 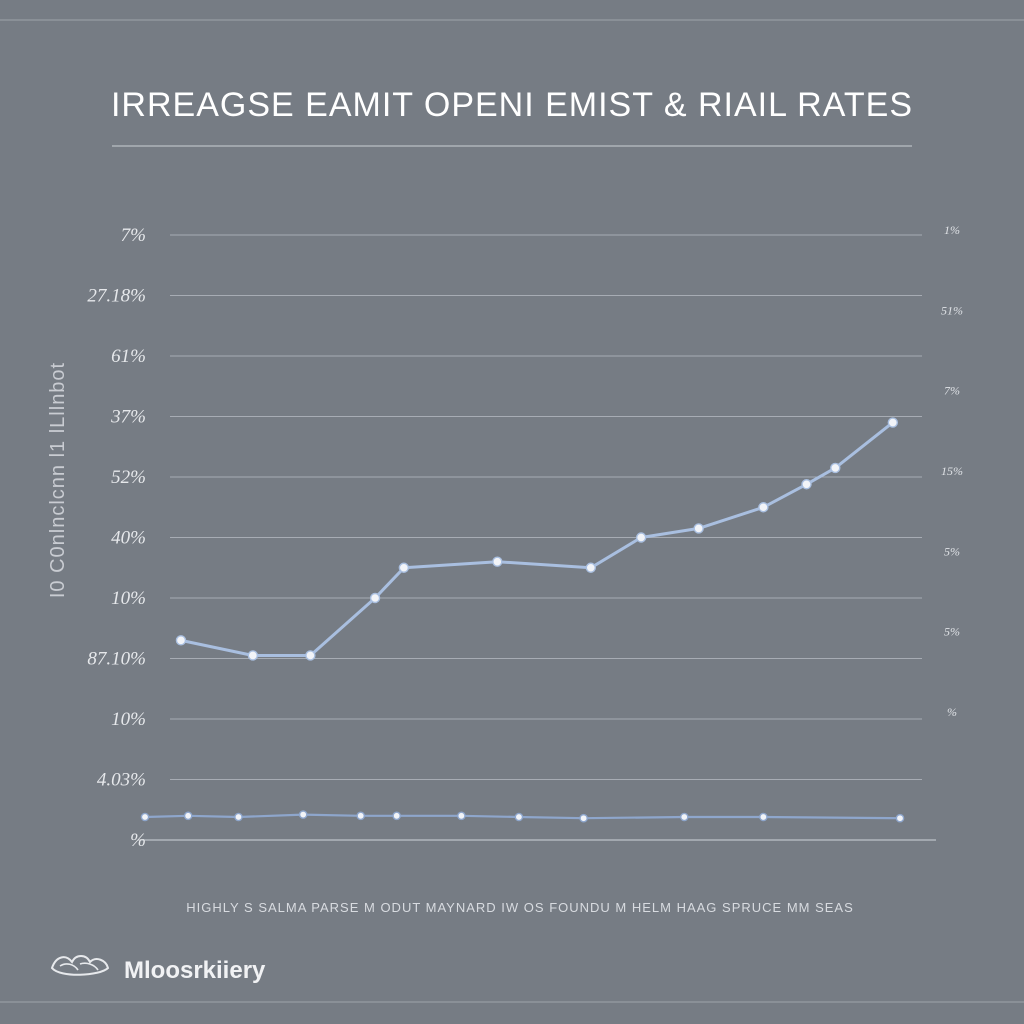 I want to click on y-tick-left: 87.10%, so click(x=116, y=659).